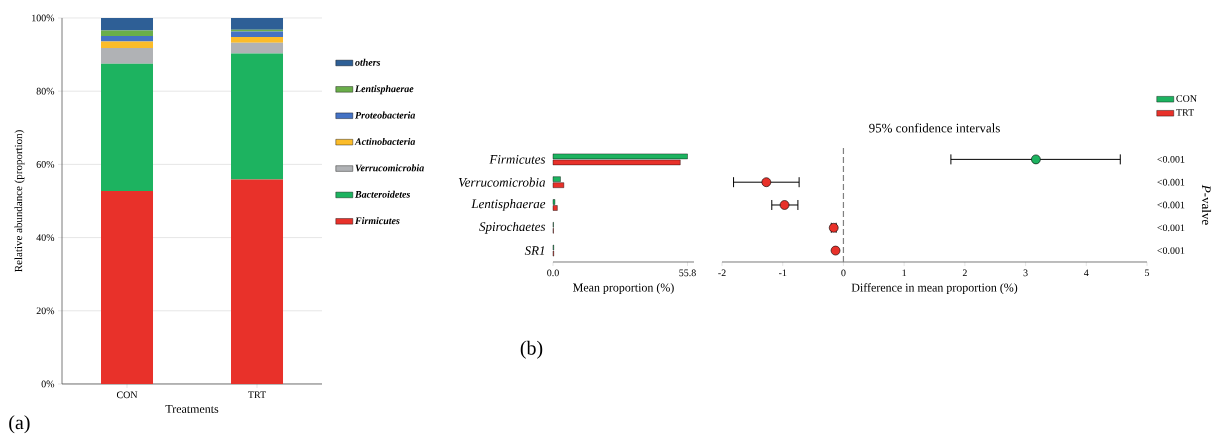 The height and width of the screenshot is (438, 1220). I want to click on legend-label: Bacteroidetes, so click(382, 194).